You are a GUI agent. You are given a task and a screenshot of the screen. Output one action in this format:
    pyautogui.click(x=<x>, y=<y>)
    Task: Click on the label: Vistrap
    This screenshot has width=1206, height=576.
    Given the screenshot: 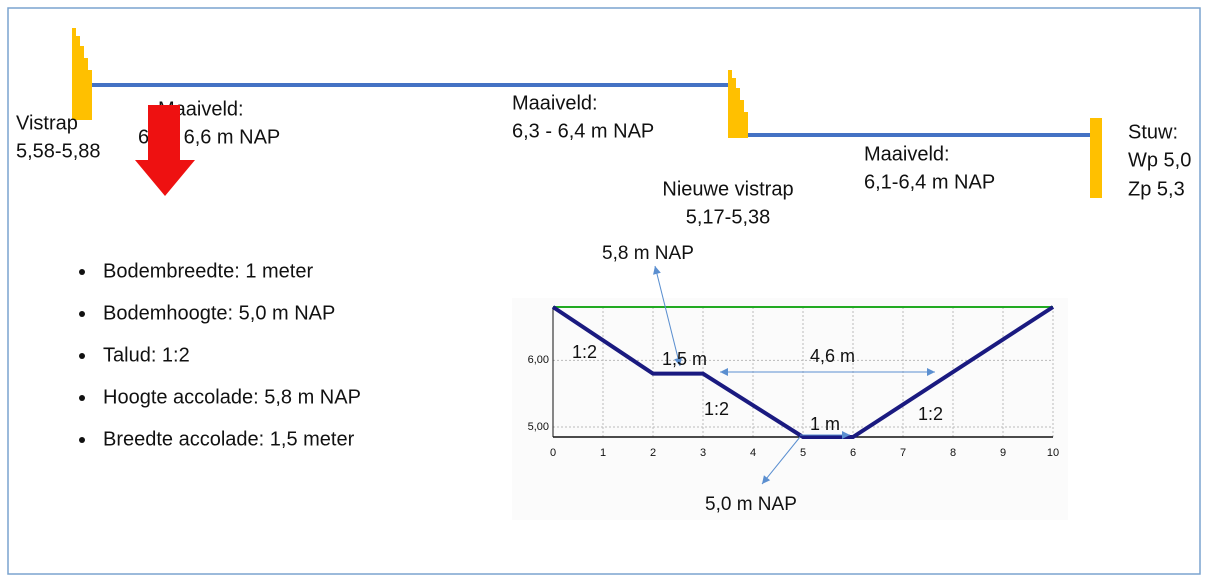 What is the action you would take?
    pyautogui.click(x=47, y=123)
    